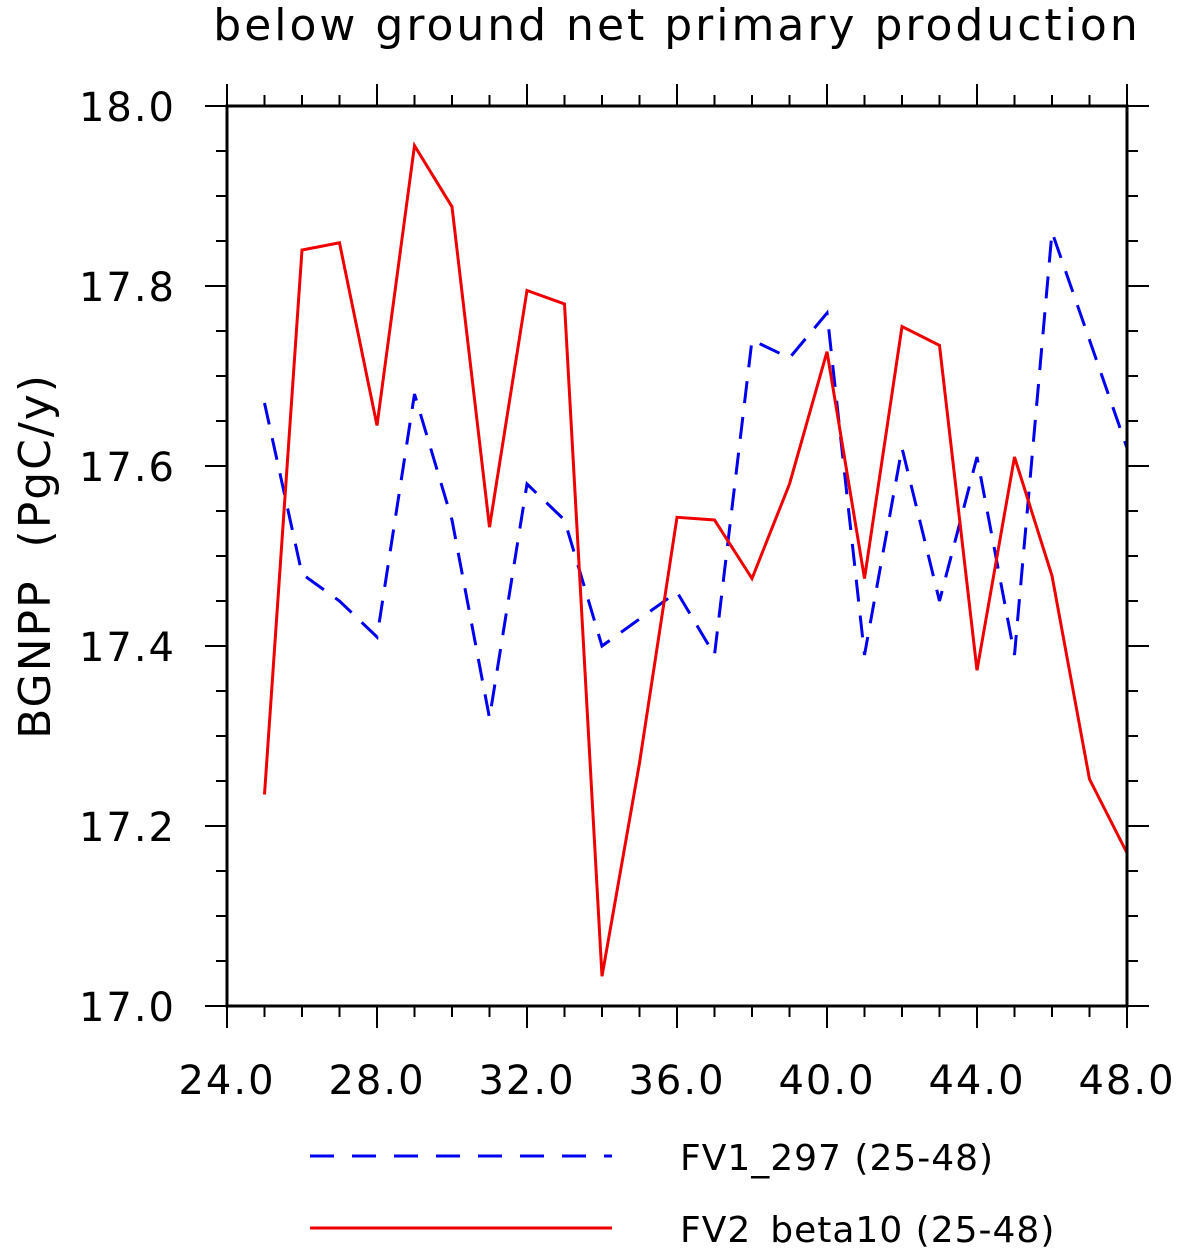  What do you see at coordinates (376, 1081) in the screenshot?
I see `x-tick-label: 28.0` at bounding box center [376, 1081].